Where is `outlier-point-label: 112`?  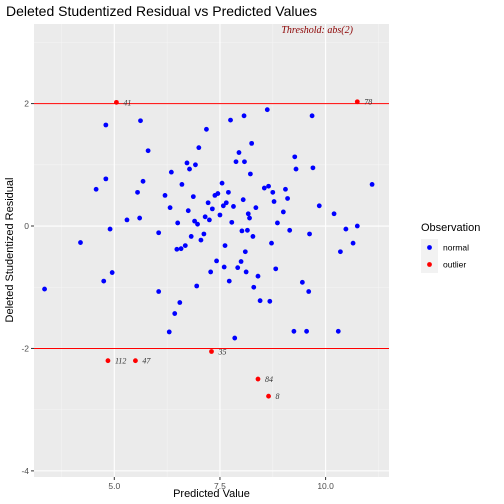
outlier-point-label: 112 is located at coordinates (120, 361).